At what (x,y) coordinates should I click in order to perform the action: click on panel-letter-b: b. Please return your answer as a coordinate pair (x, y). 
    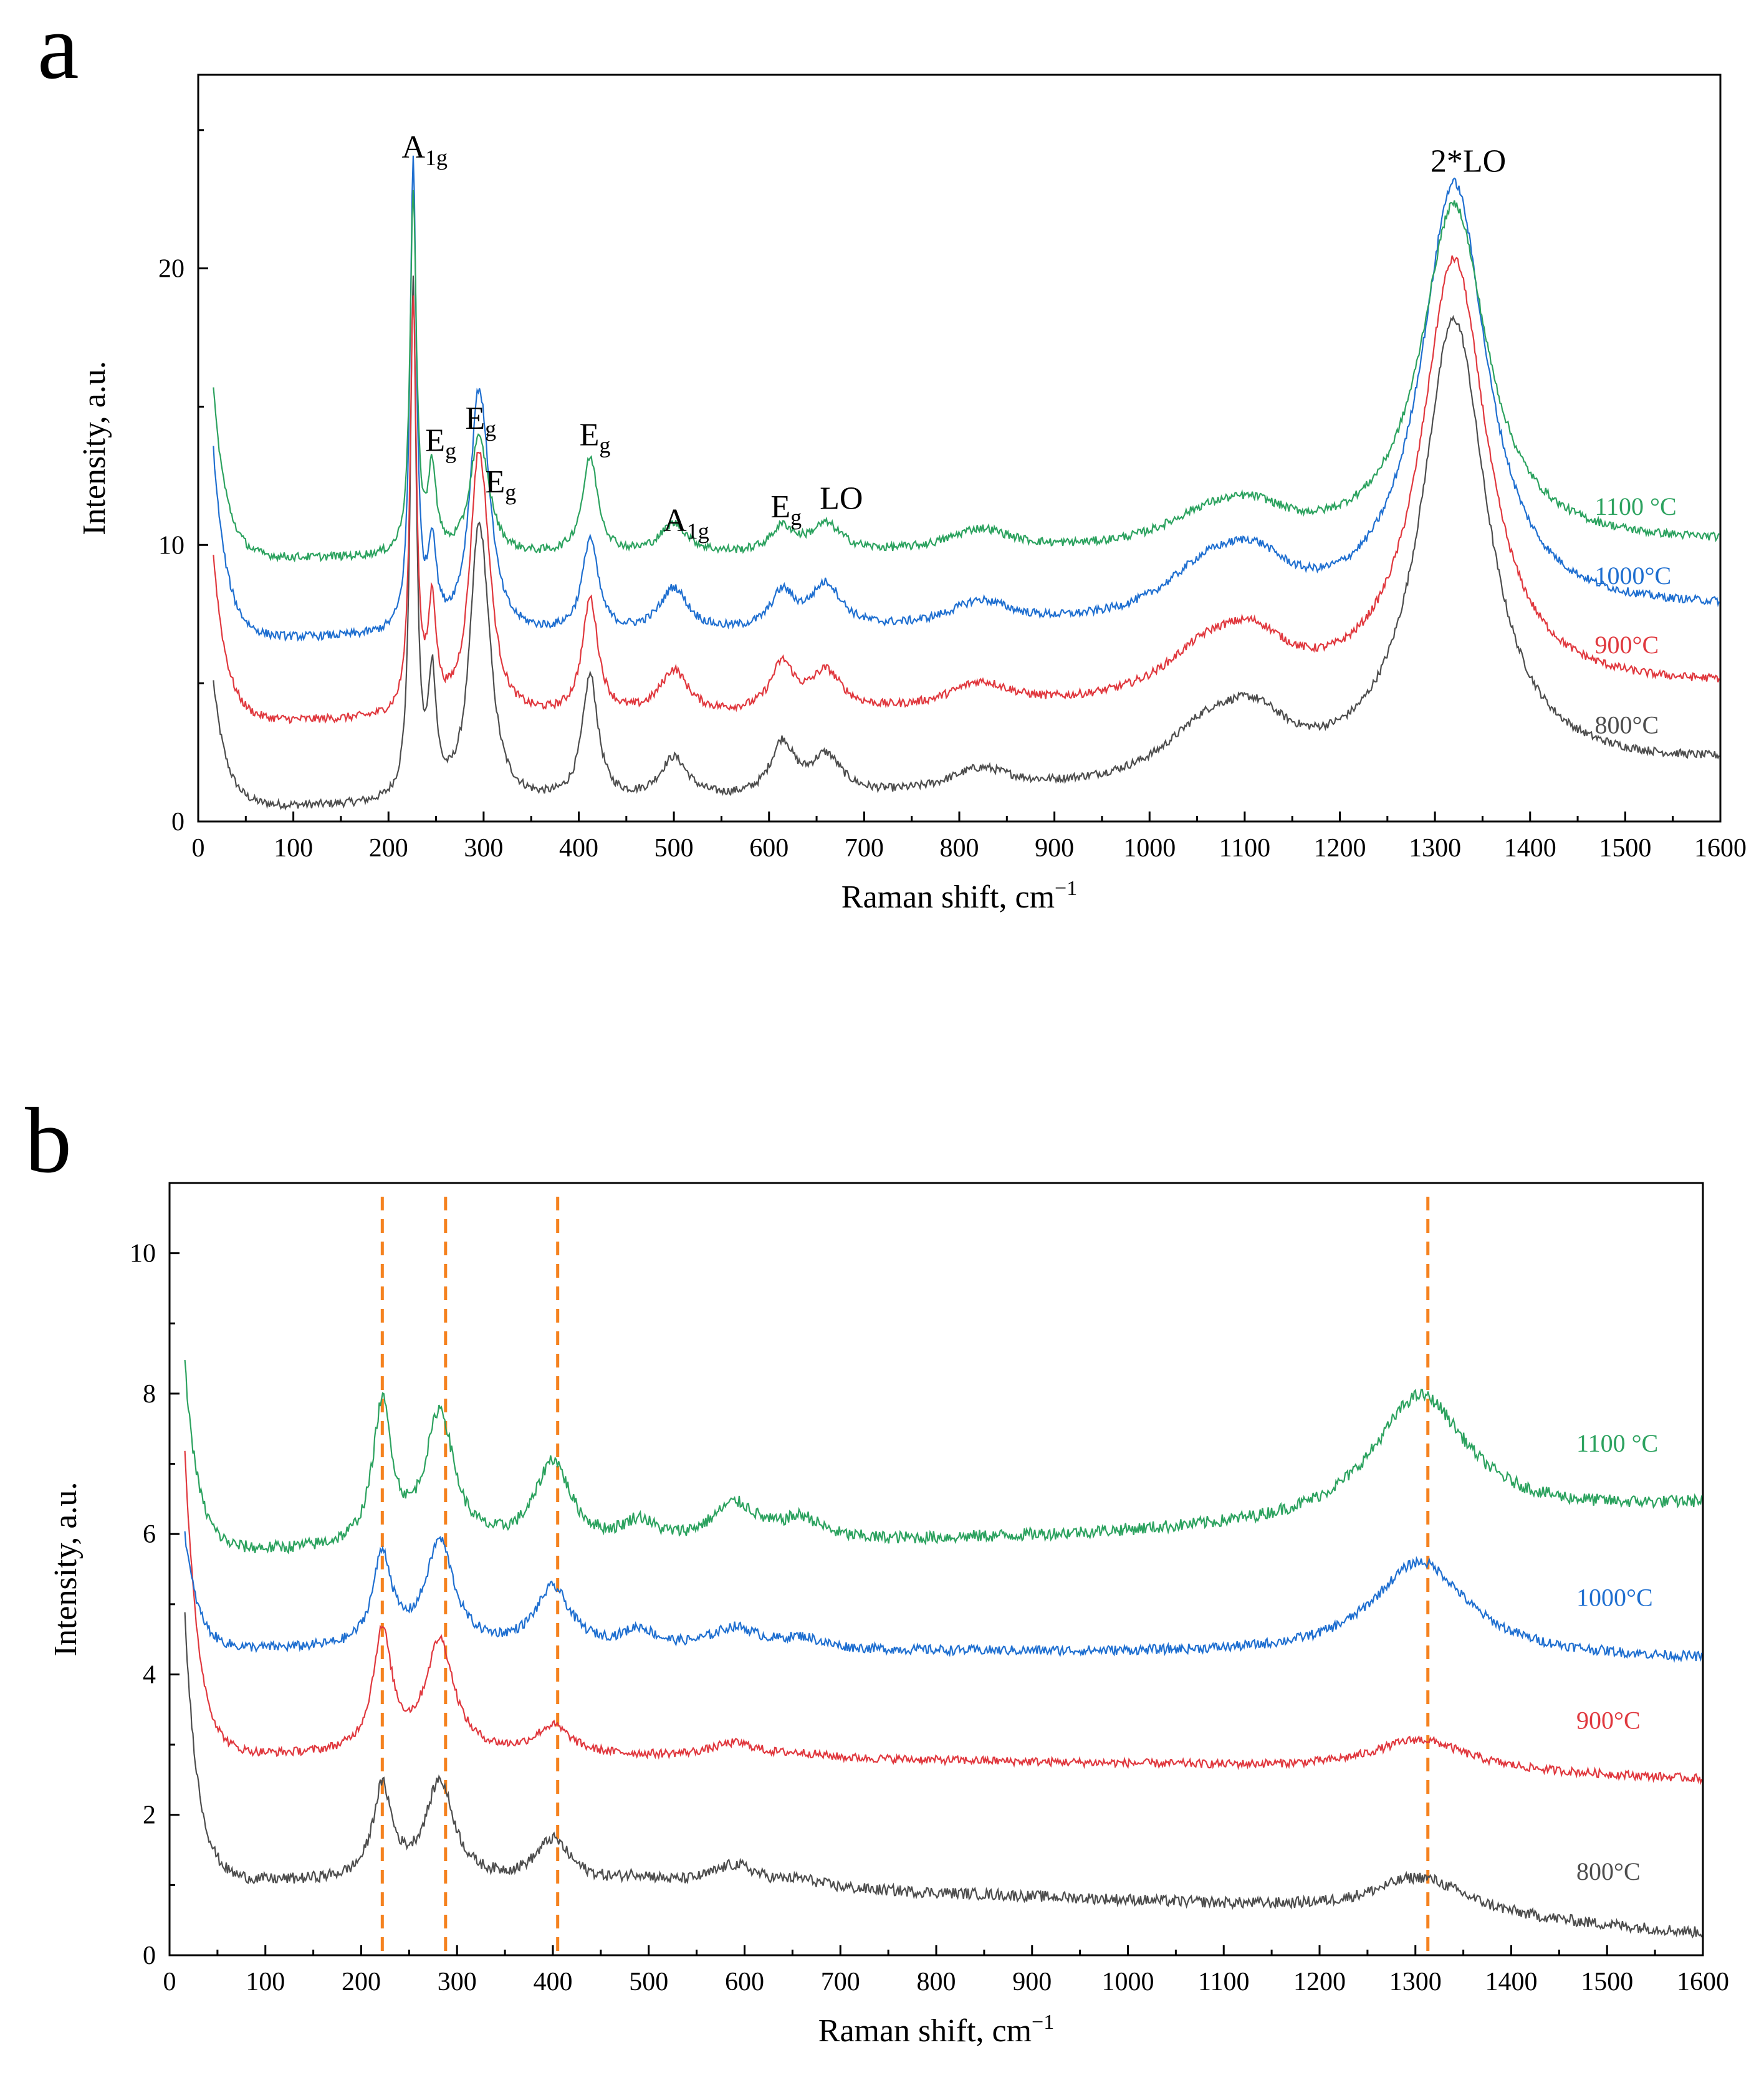
    Looking at the image, I should click on (48, 1140).